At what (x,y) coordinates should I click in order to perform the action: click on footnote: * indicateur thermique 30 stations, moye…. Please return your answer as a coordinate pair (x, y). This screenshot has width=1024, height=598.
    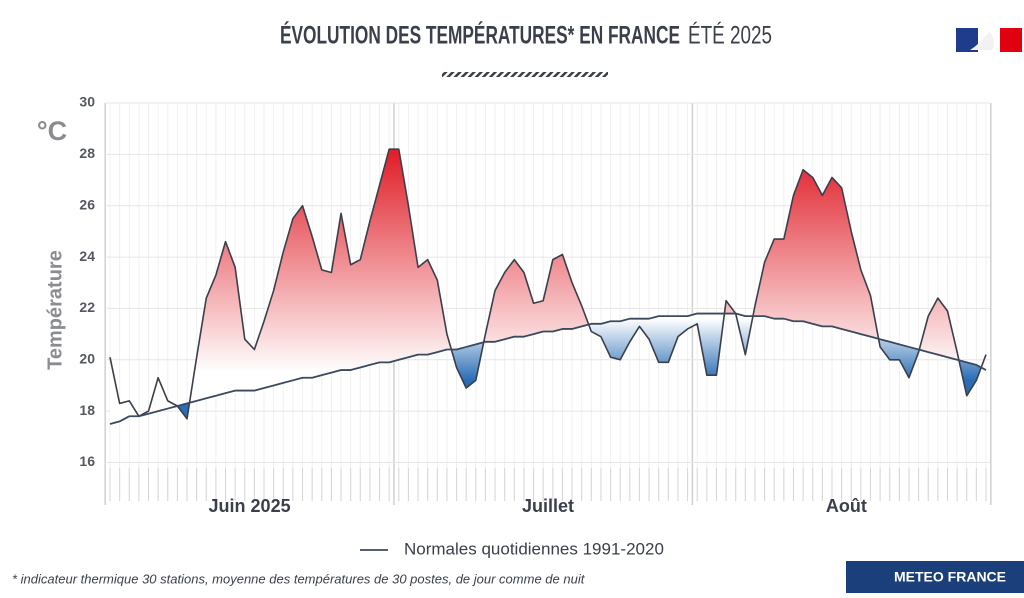
    Looking at the image, I should click on (299, 578).